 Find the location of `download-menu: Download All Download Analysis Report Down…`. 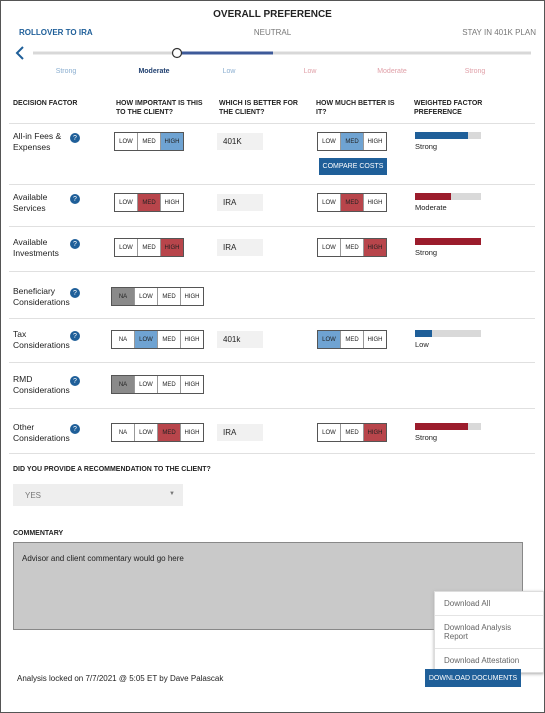

download-menu: Download All Download Analysis Report Down… is located at coordinates (489, 632).